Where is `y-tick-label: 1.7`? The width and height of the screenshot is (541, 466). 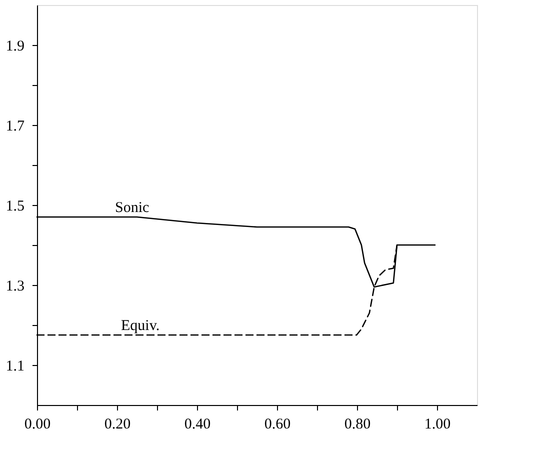
y-tick-label: 1.7 is located at coordinates (15, 126).